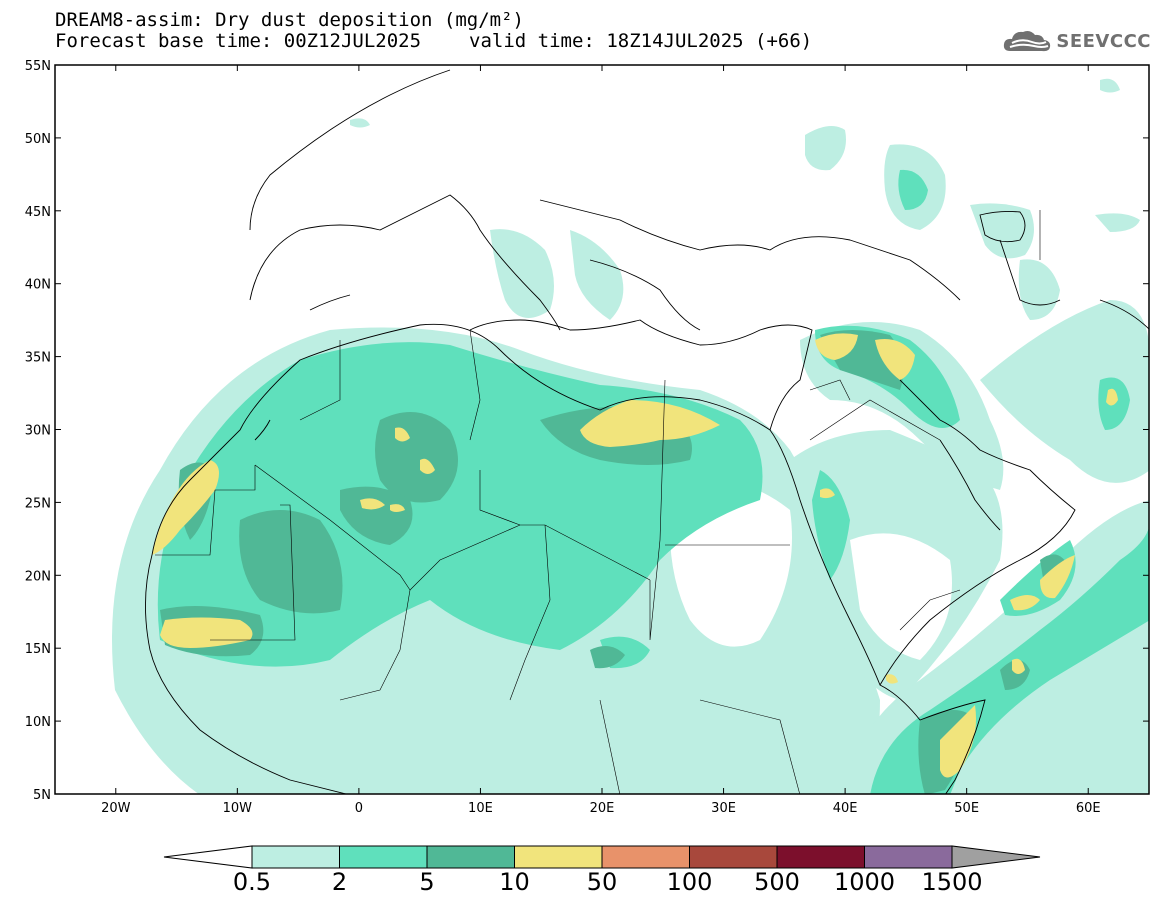  Describe the element at coordinates (38, 212) in the screenshot. I see `lat-label: 45N` at that location.